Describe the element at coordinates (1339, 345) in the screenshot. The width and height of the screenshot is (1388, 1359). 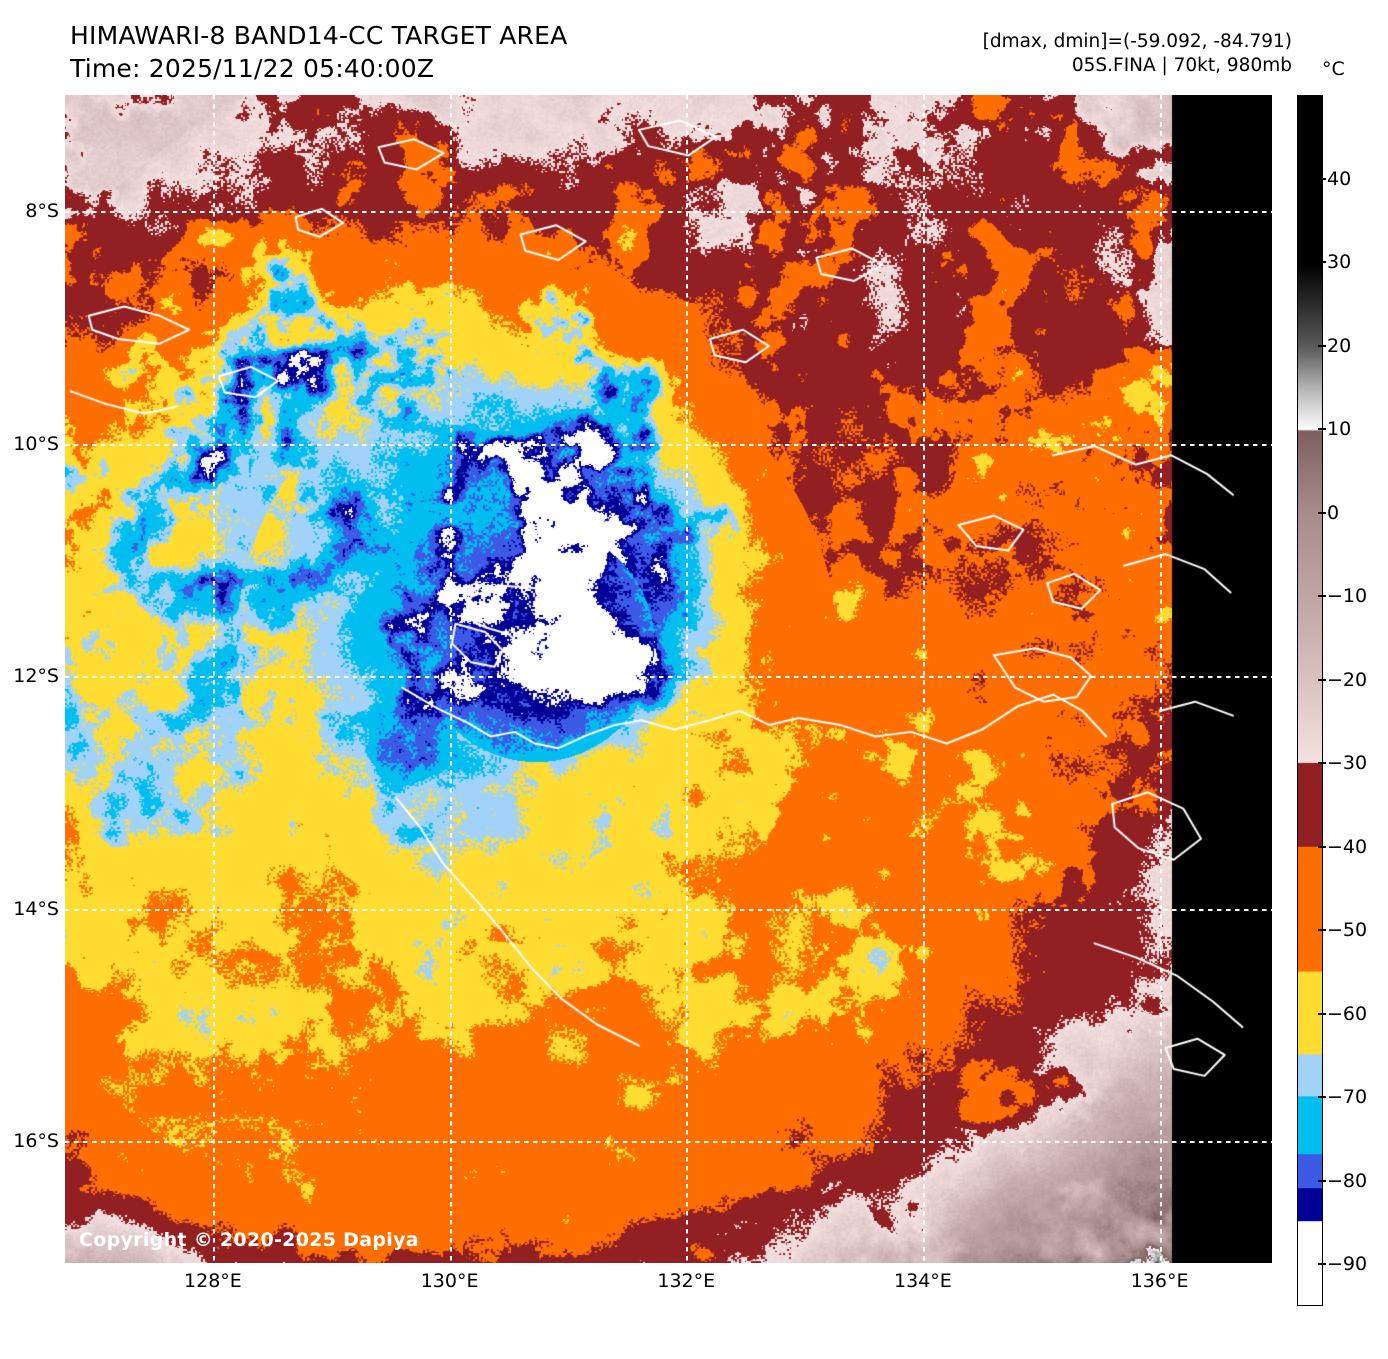
I see `colorbar-tick-20: 20` at that location.